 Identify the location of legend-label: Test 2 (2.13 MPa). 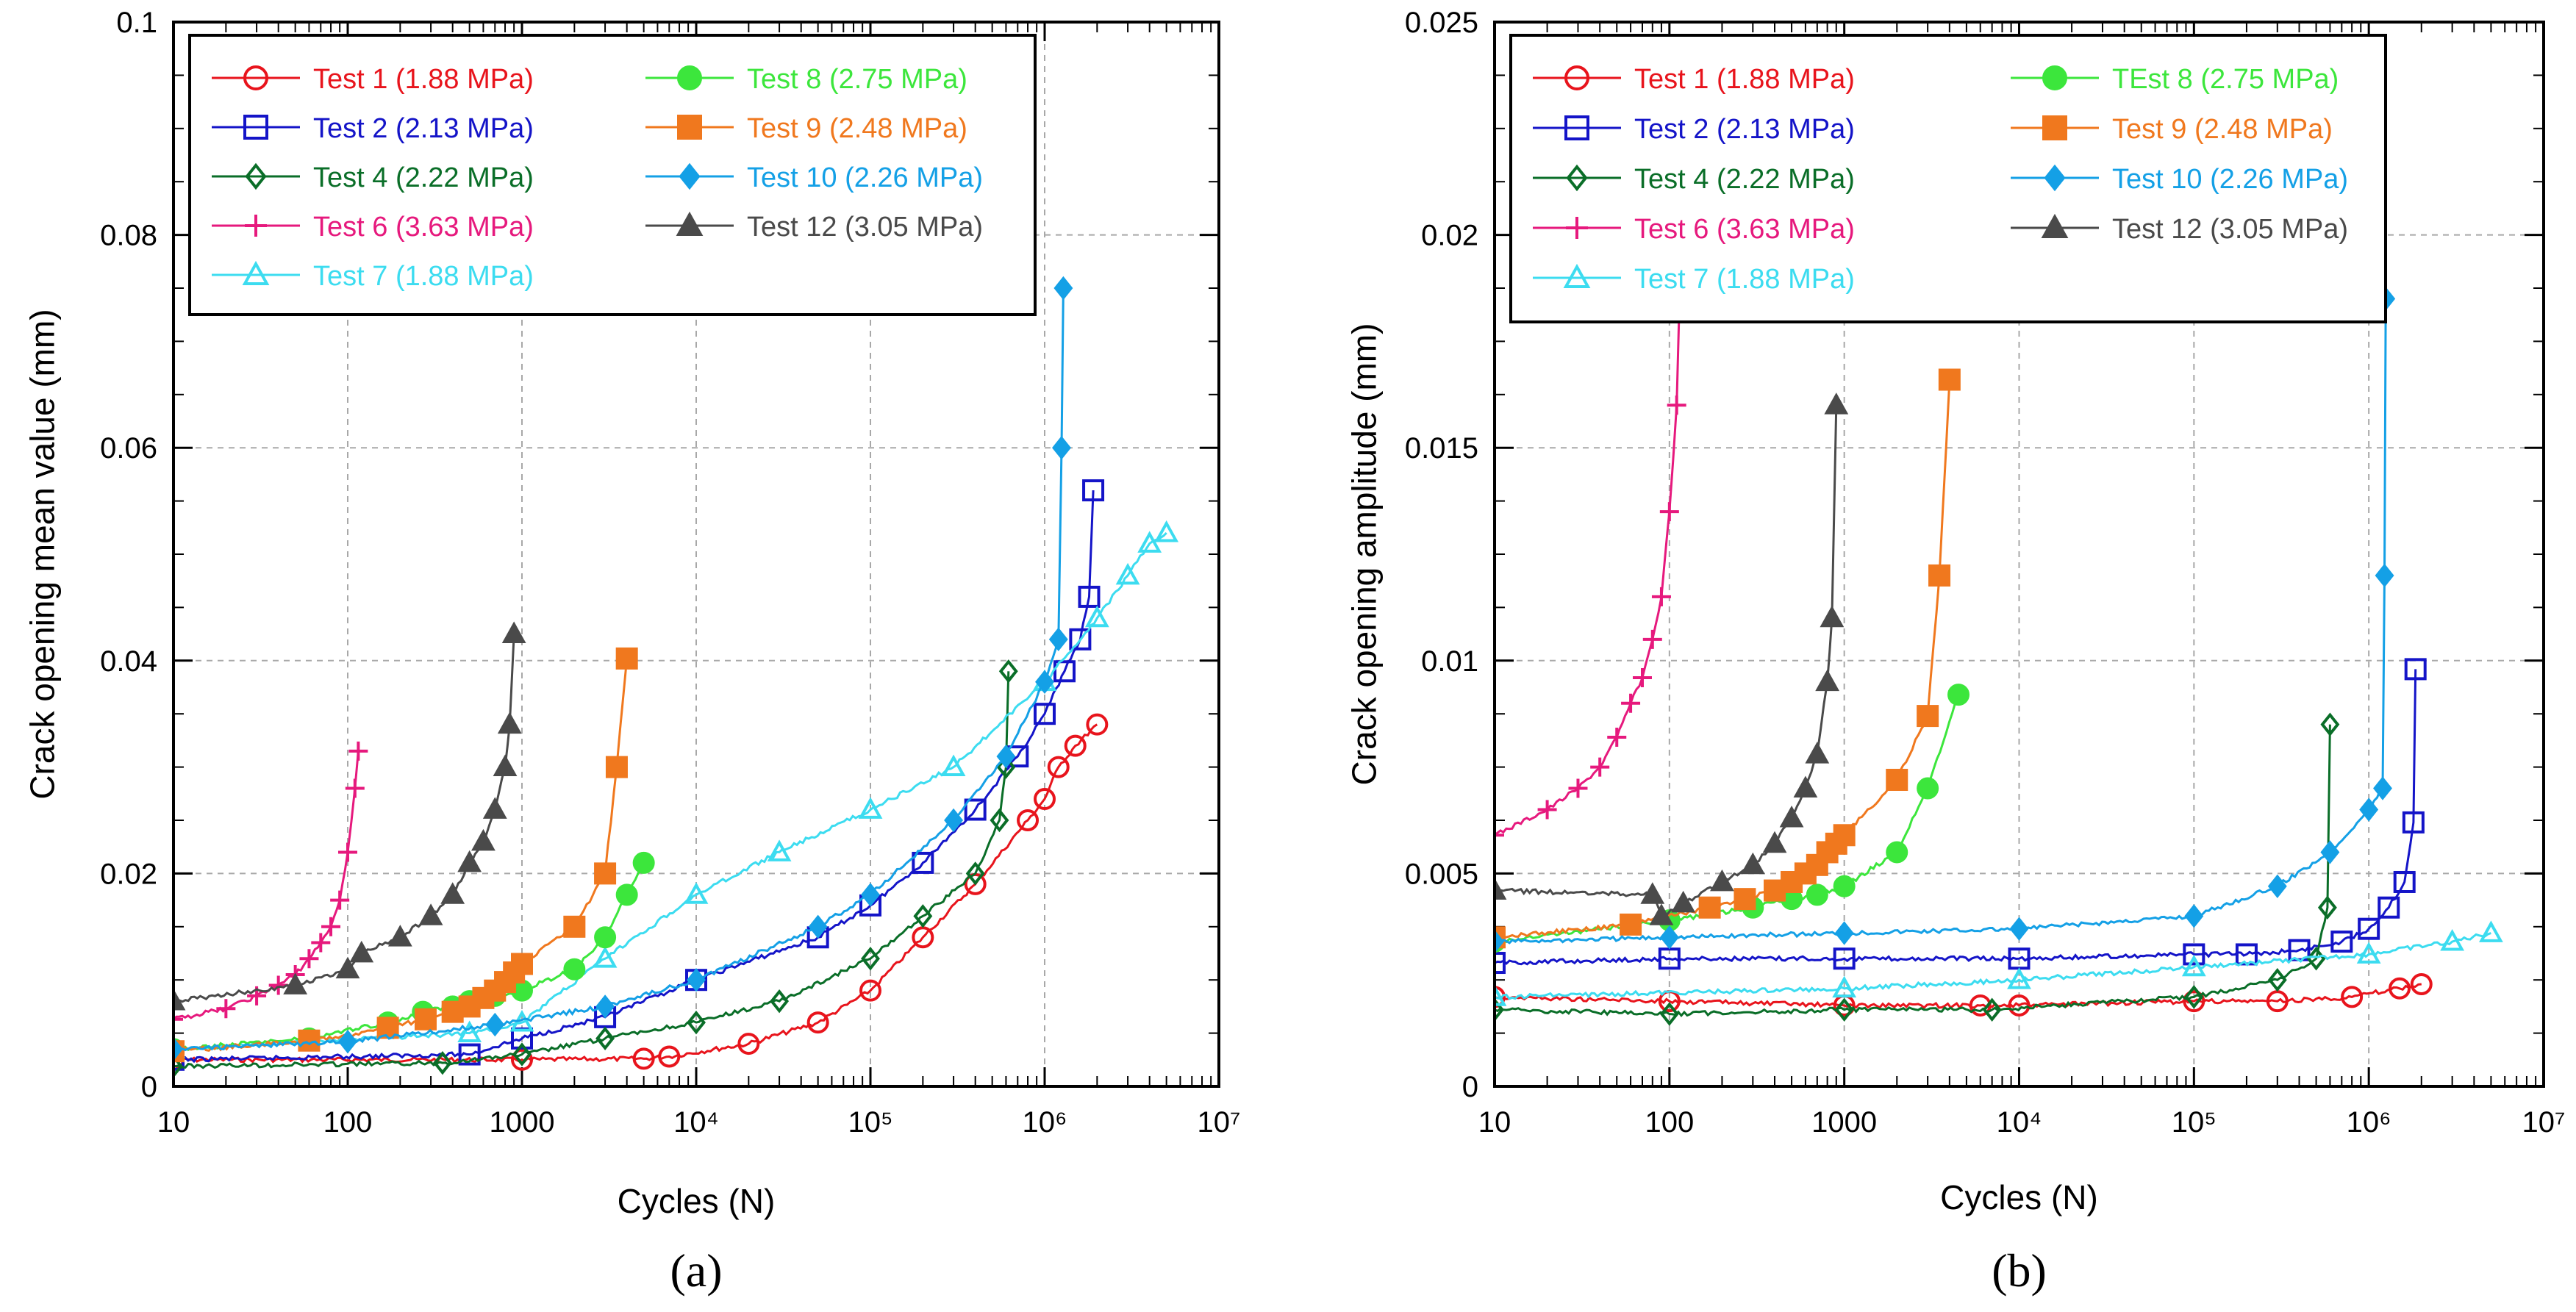
(1744, 130).